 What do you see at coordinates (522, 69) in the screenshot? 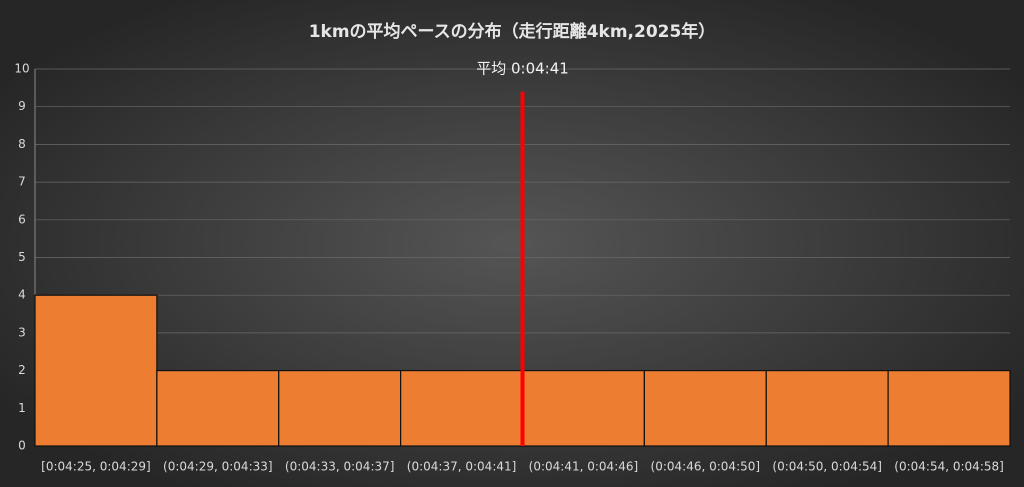
I see `average-label: 平均 0:04:41` at bounding box center [522, 69].